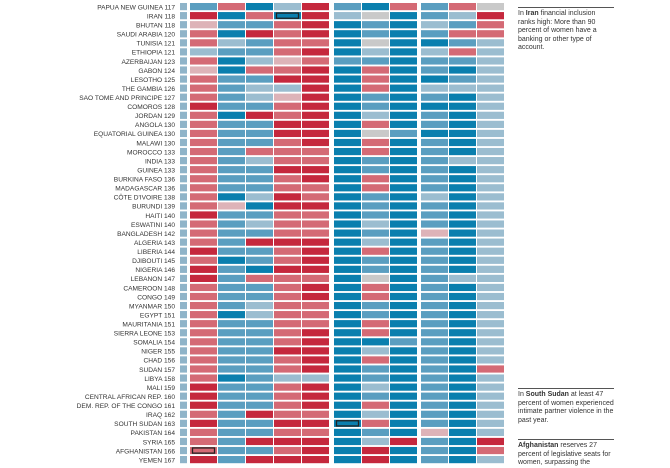  Describe the element at coordinates (153, 279) in the screenshot. I see `row-label: LEBANON 147` at that location.